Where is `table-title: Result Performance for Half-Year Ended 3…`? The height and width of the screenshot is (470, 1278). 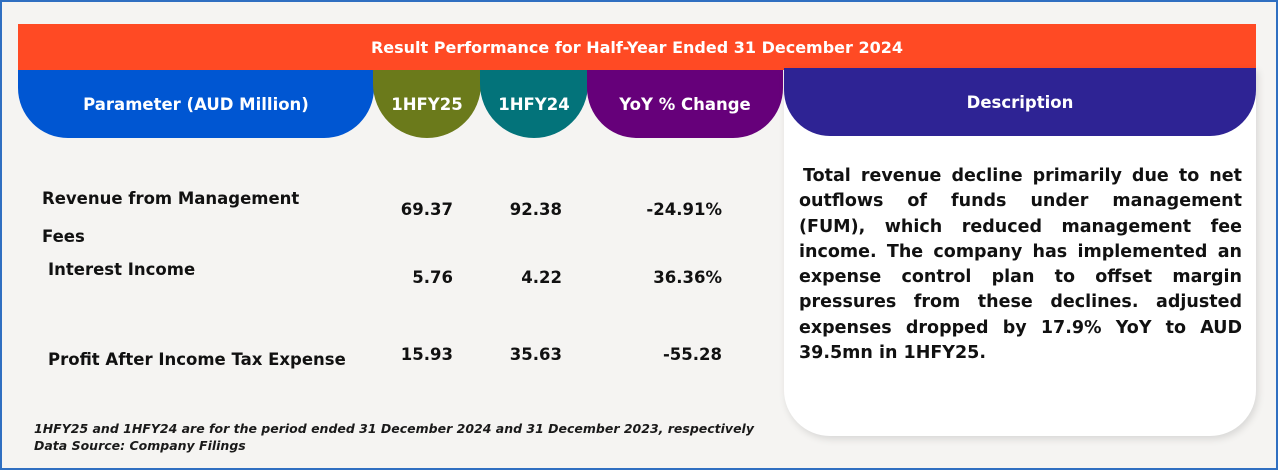
table-title: Result Performance for Half-Year Ended 3… is located at coordinates (637, 47).